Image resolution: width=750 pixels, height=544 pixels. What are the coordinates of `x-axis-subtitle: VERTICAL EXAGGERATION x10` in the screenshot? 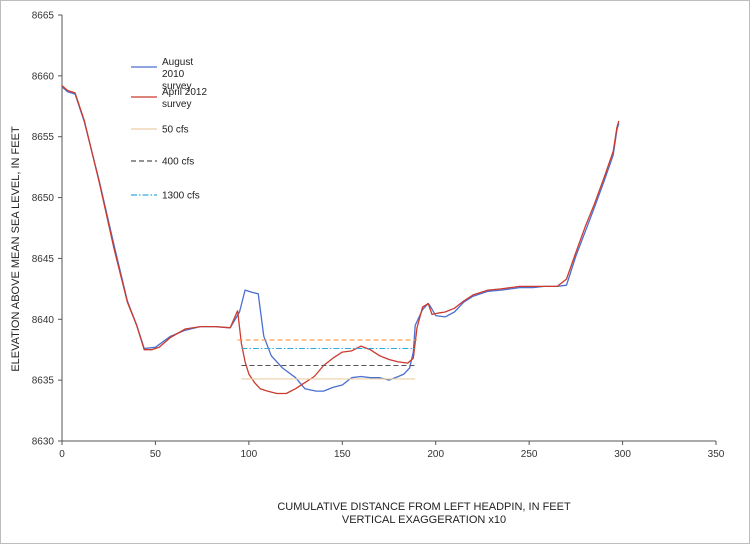 It's located at (424, 520).